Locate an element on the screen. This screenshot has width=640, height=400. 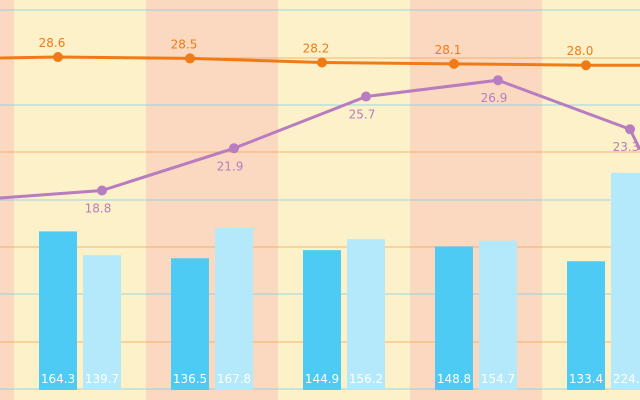
bar-label-s1-4: 224.9 is located at coordinates (626, 379).